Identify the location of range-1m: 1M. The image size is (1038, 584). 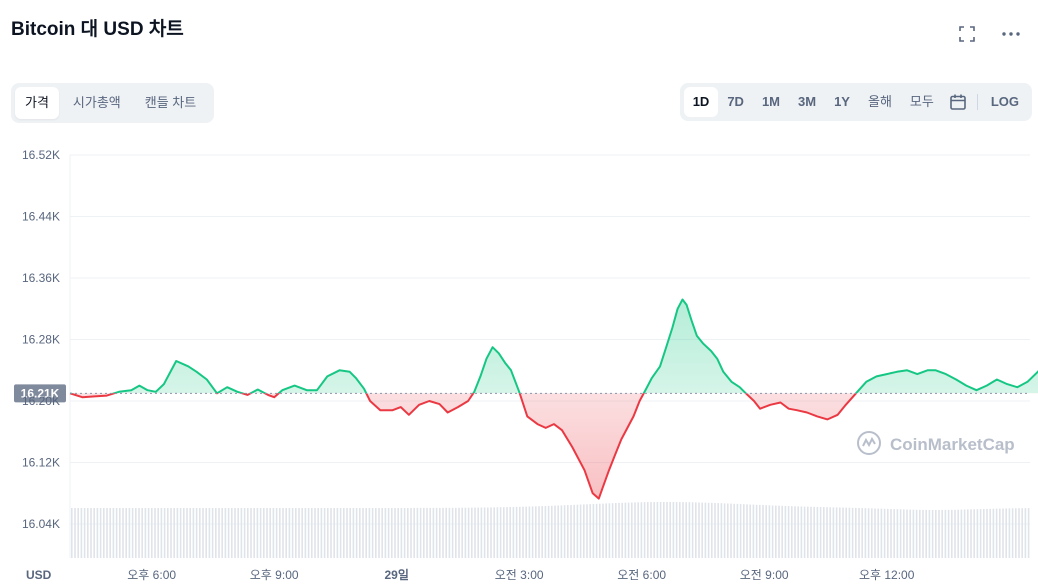
(771, 101).